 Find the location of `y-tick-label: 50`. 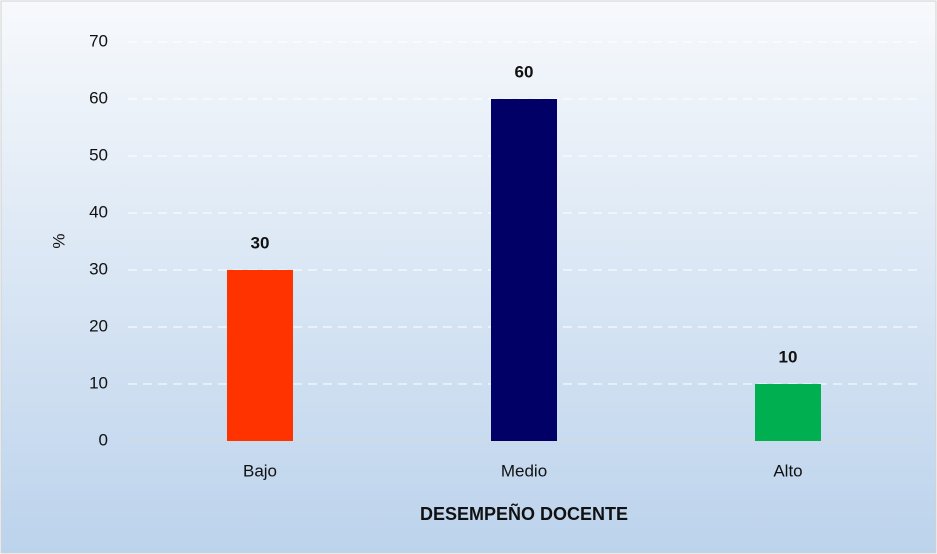

y-tick-label: 50 is located at coordinates (98, 154).